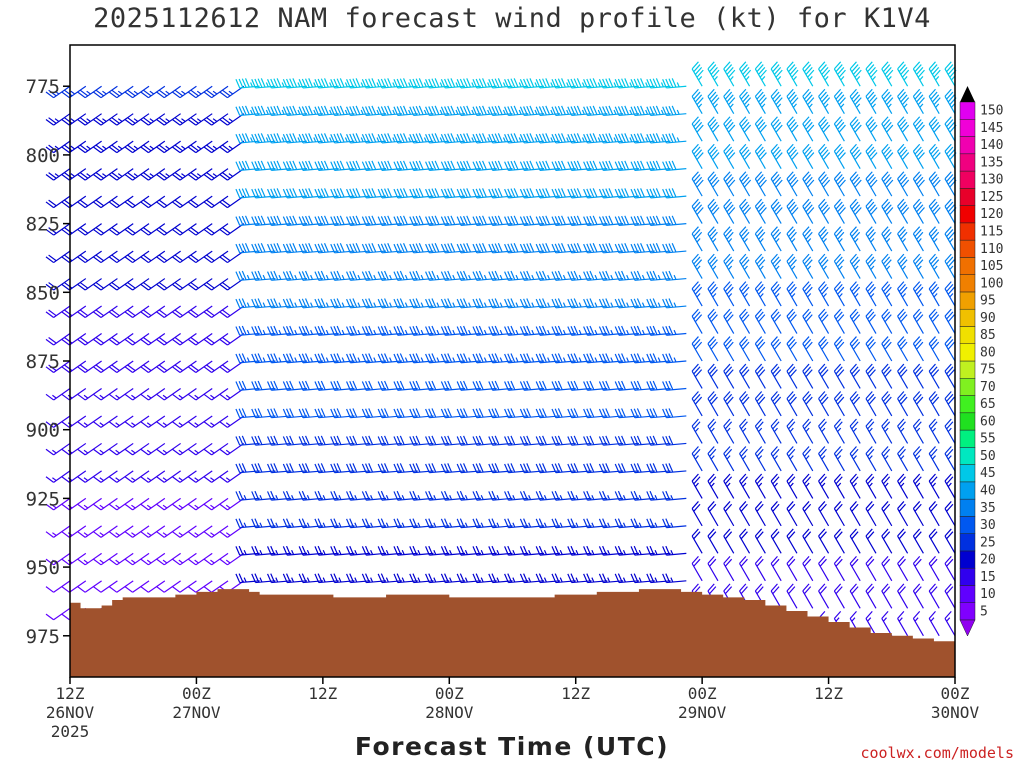  I want to click on credit-link: coolwx.com/models, so click(937, 753).